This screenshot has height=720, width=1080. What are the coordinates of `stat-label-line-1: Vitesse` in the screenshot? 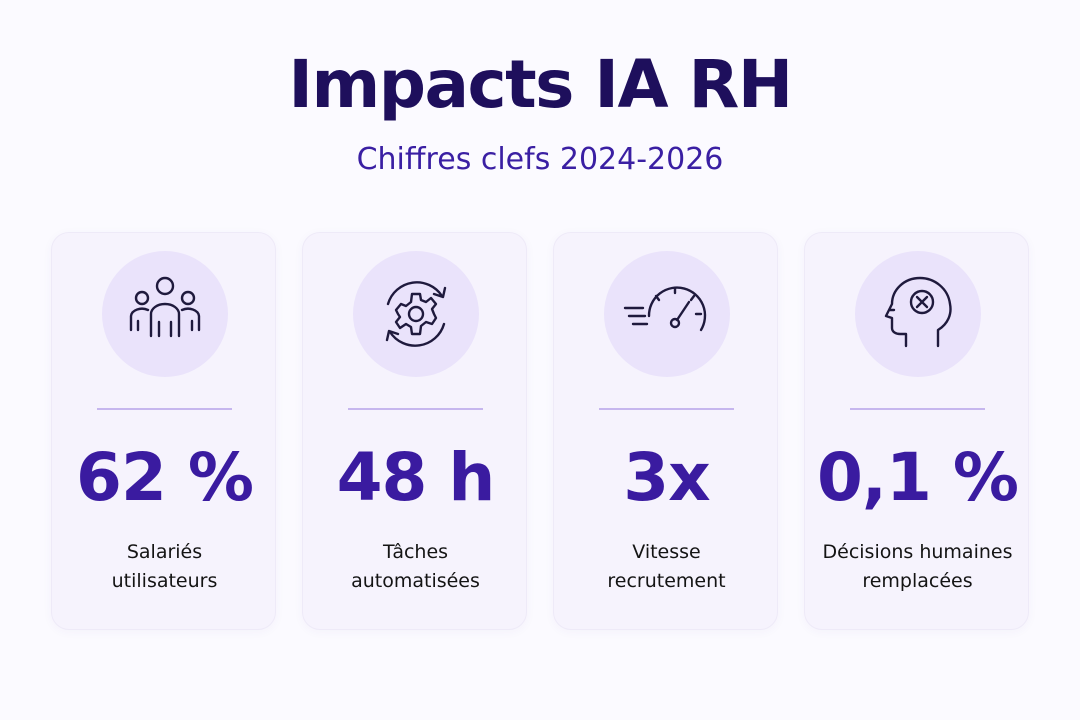 It's located at (666, 552).